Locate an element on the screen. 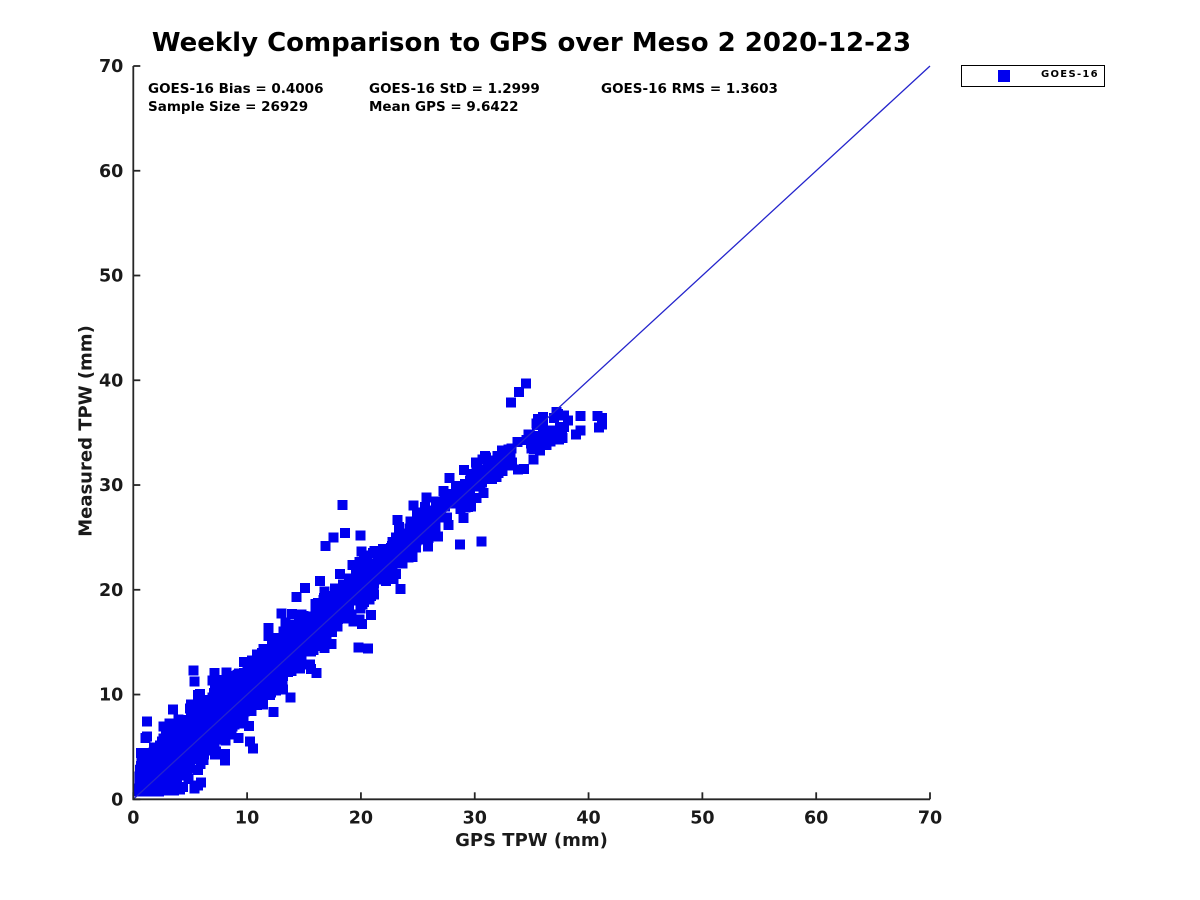 This screenshot has width=1200, height=900. stat-rms: GOES-16 RMS = 1.3603 is located at coordinates (689, 89).